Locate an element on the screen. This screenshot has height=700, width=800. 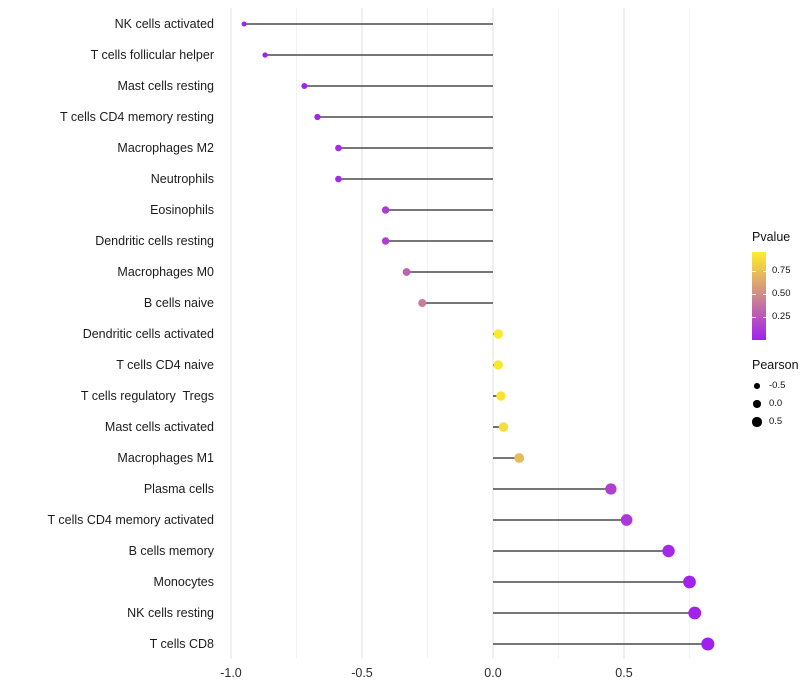
pearson-legend-title: Pearson is located at coordinates (775, 365).